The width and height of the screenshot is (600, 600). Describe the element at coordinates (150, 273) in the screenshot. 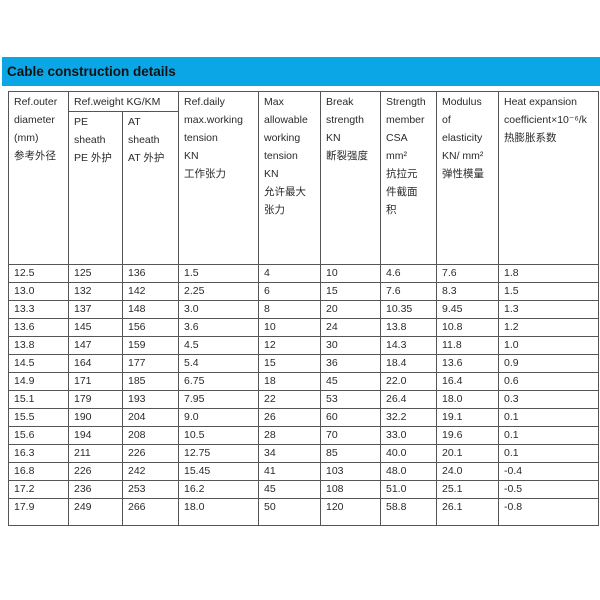

I see `table-cell: 136` at that location.